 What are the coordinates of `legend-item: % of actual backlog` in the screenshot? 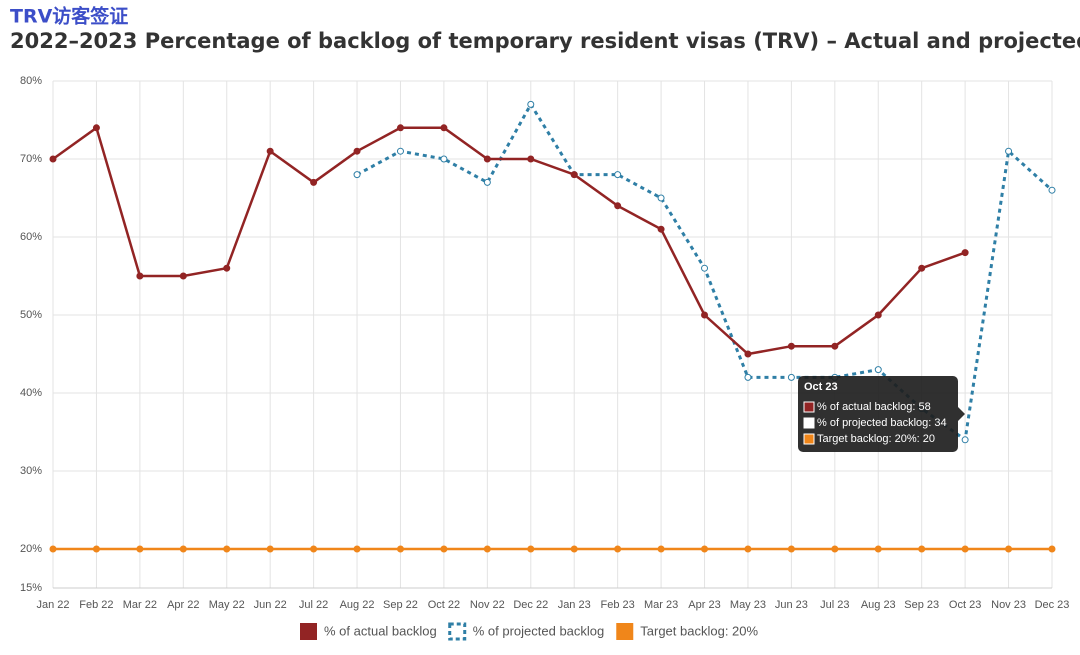 It's located at (368, 631).